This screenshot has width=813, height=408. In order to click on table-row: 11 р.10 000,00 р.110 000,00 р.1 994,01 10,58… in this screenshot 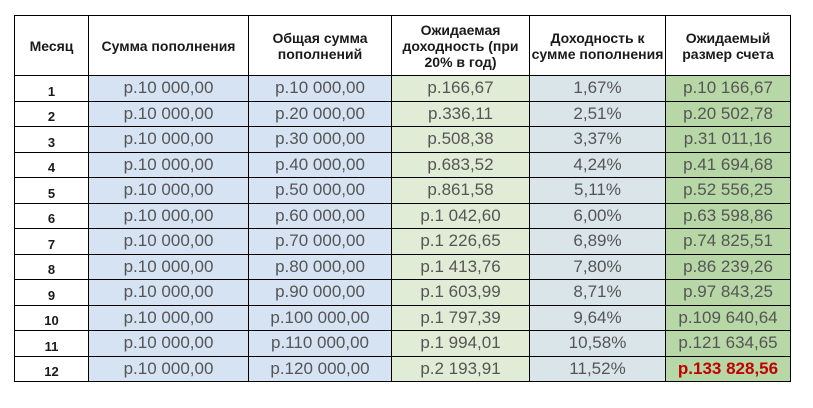, I will do `click(402, 343)`.